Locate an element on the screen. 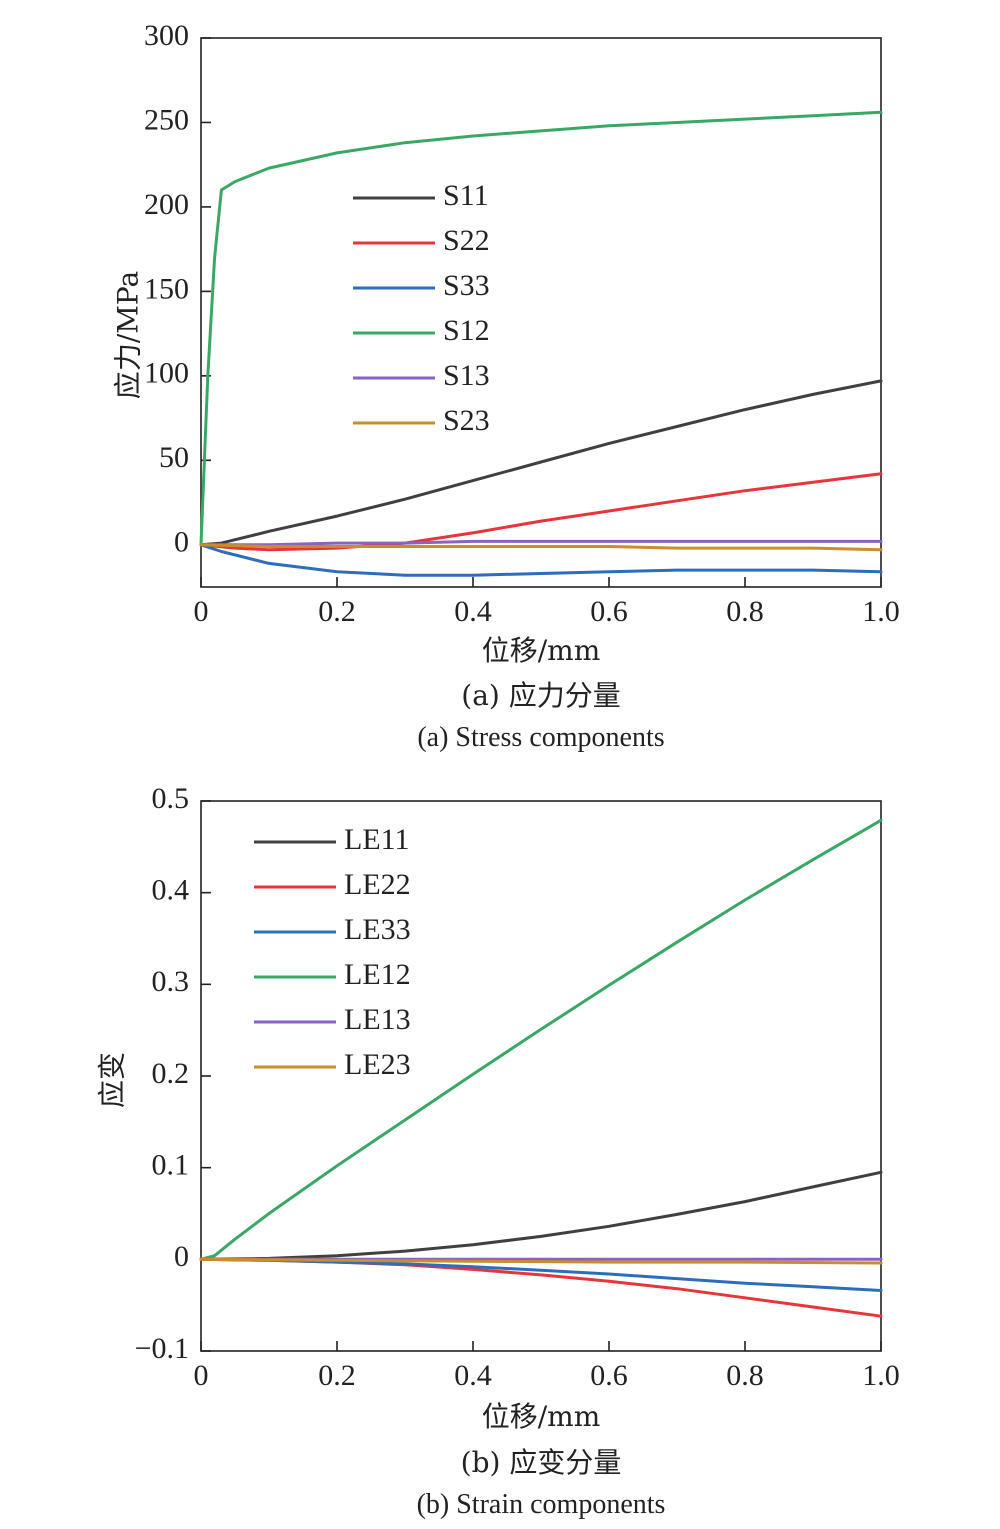 The height and width of the screenshot is (1529, 1000). y-tick-label: 50 is located at coordinates (174, 457).